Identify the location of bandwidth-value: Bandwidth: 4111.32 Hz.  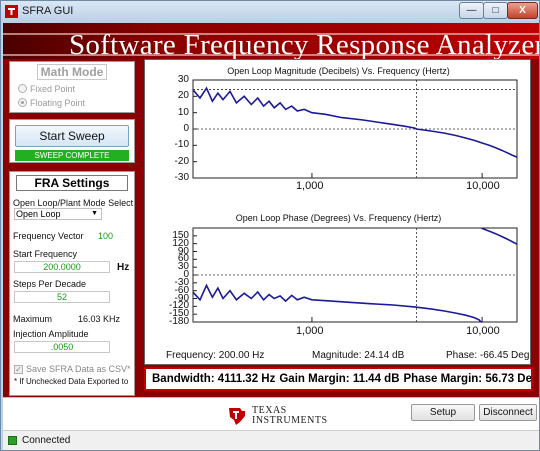
(214, 379).